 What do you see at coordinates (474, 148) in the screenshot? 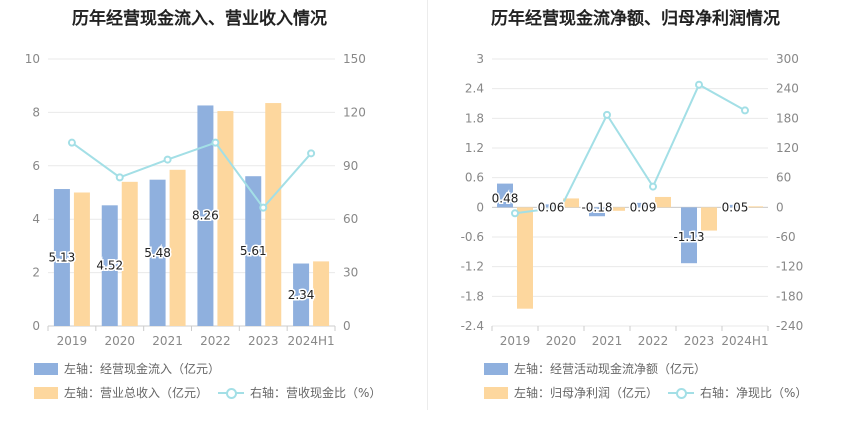
I see `y-left-tick-label: 1.2` at bounding box center [474, 148].